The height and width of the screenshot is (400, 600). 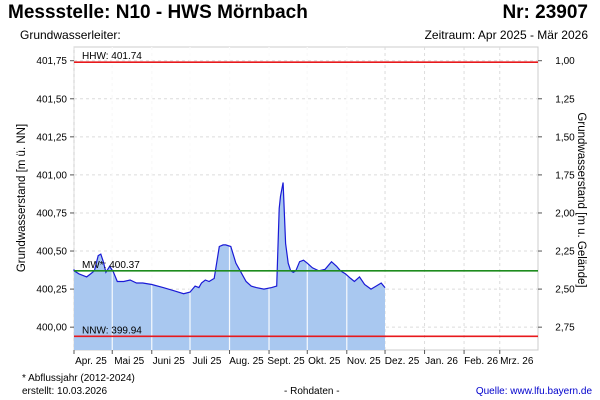 What do you see at coordinates (51, 61) in the screenshot?
I see `y-tick-label: 401,75` at bounding box center [51, 61].